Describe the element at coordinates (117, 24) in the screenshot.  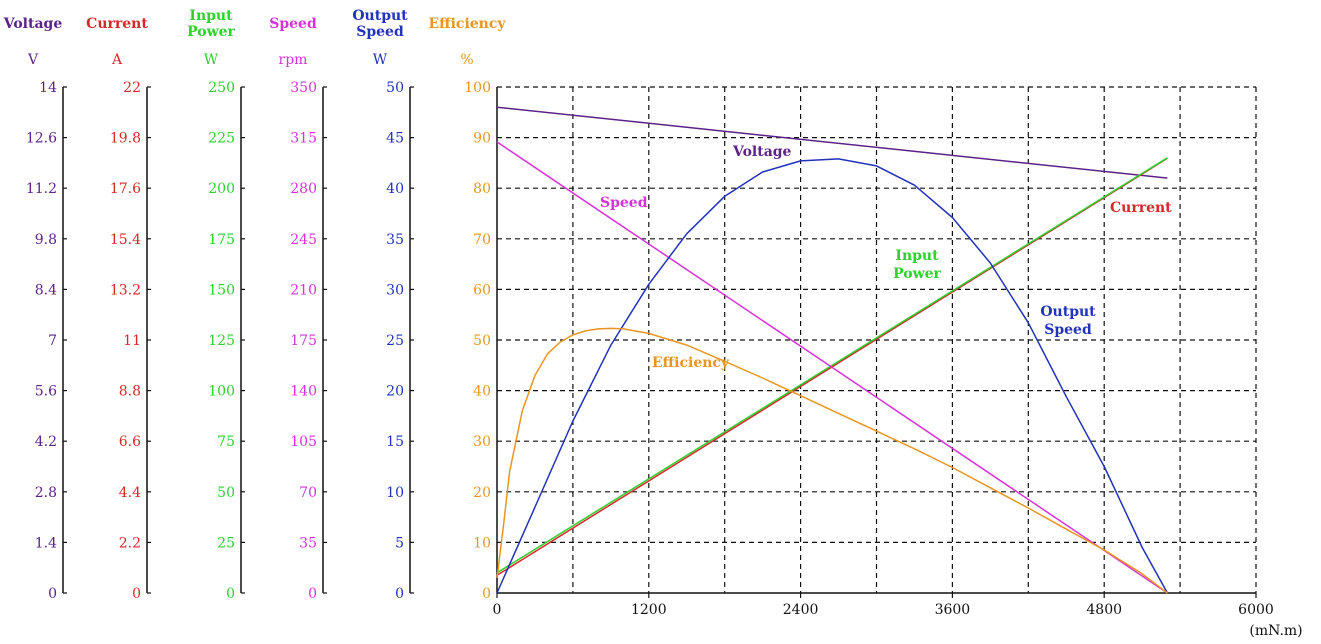
I see `y-axis-title-current: Current` at that location.